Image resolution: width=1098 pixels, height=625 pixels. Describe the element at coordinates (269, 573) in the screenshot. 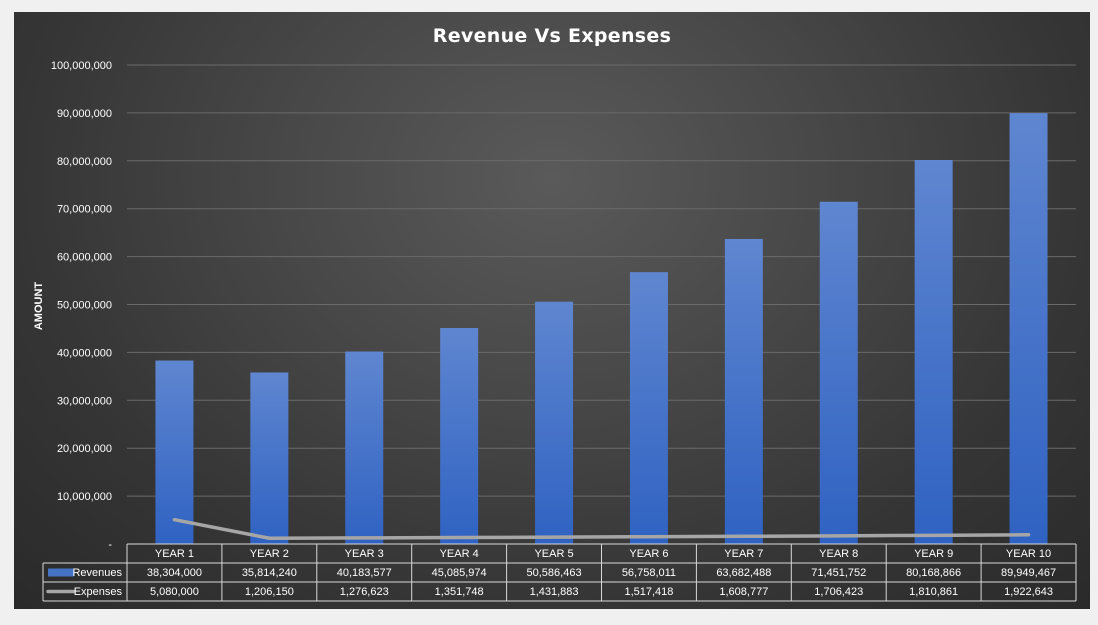

I see `table-data-label: 35,814,240` at that location.